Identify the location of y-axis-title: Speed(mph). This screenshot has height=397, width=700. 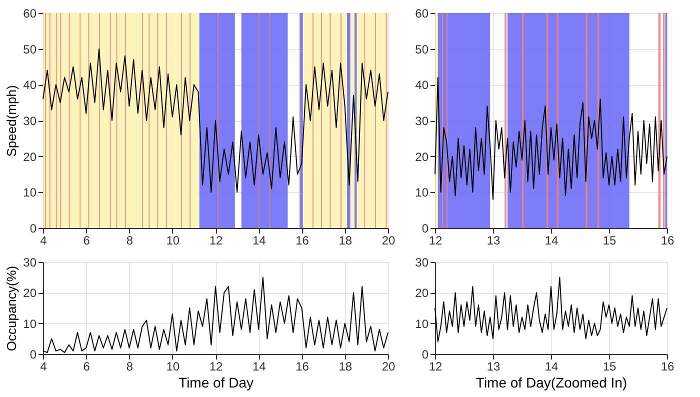
(12, 121).